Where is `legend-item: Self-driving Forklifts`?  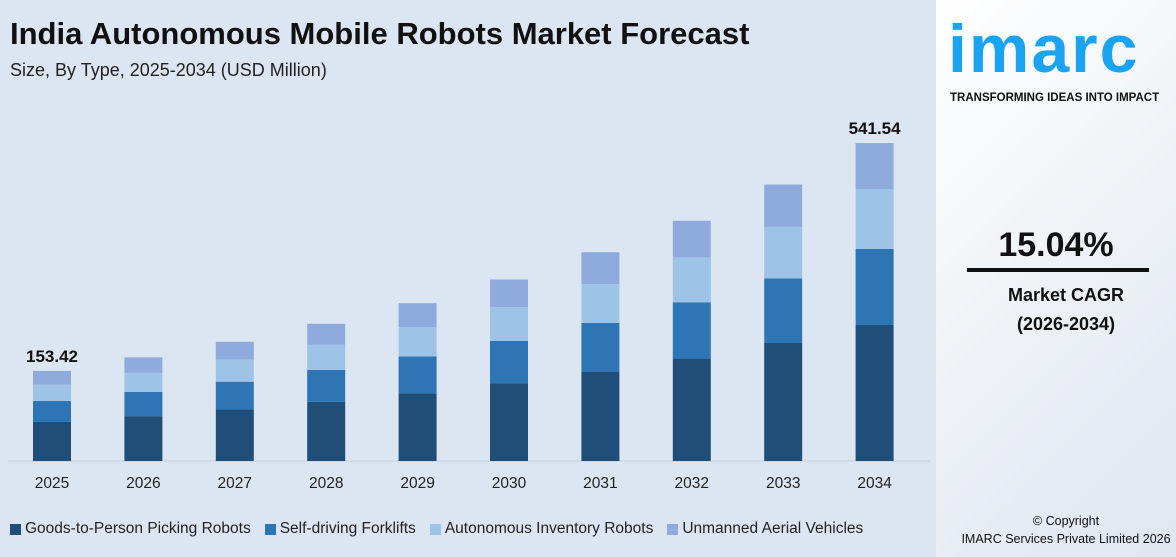 legend-item: Self-driving Forklifts is located at coordinates (340, 529).